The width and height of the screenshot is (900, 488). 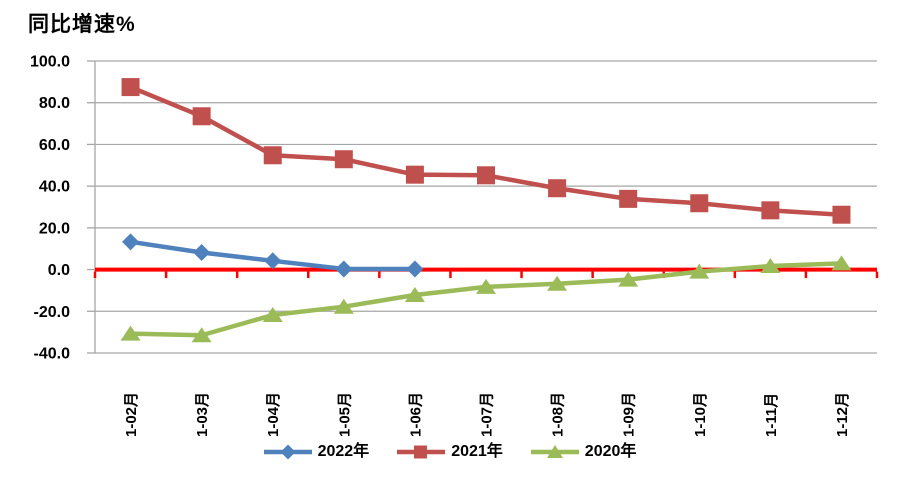 I want to click on x-tick-label: 1-04月, so click(x=273, y=414).